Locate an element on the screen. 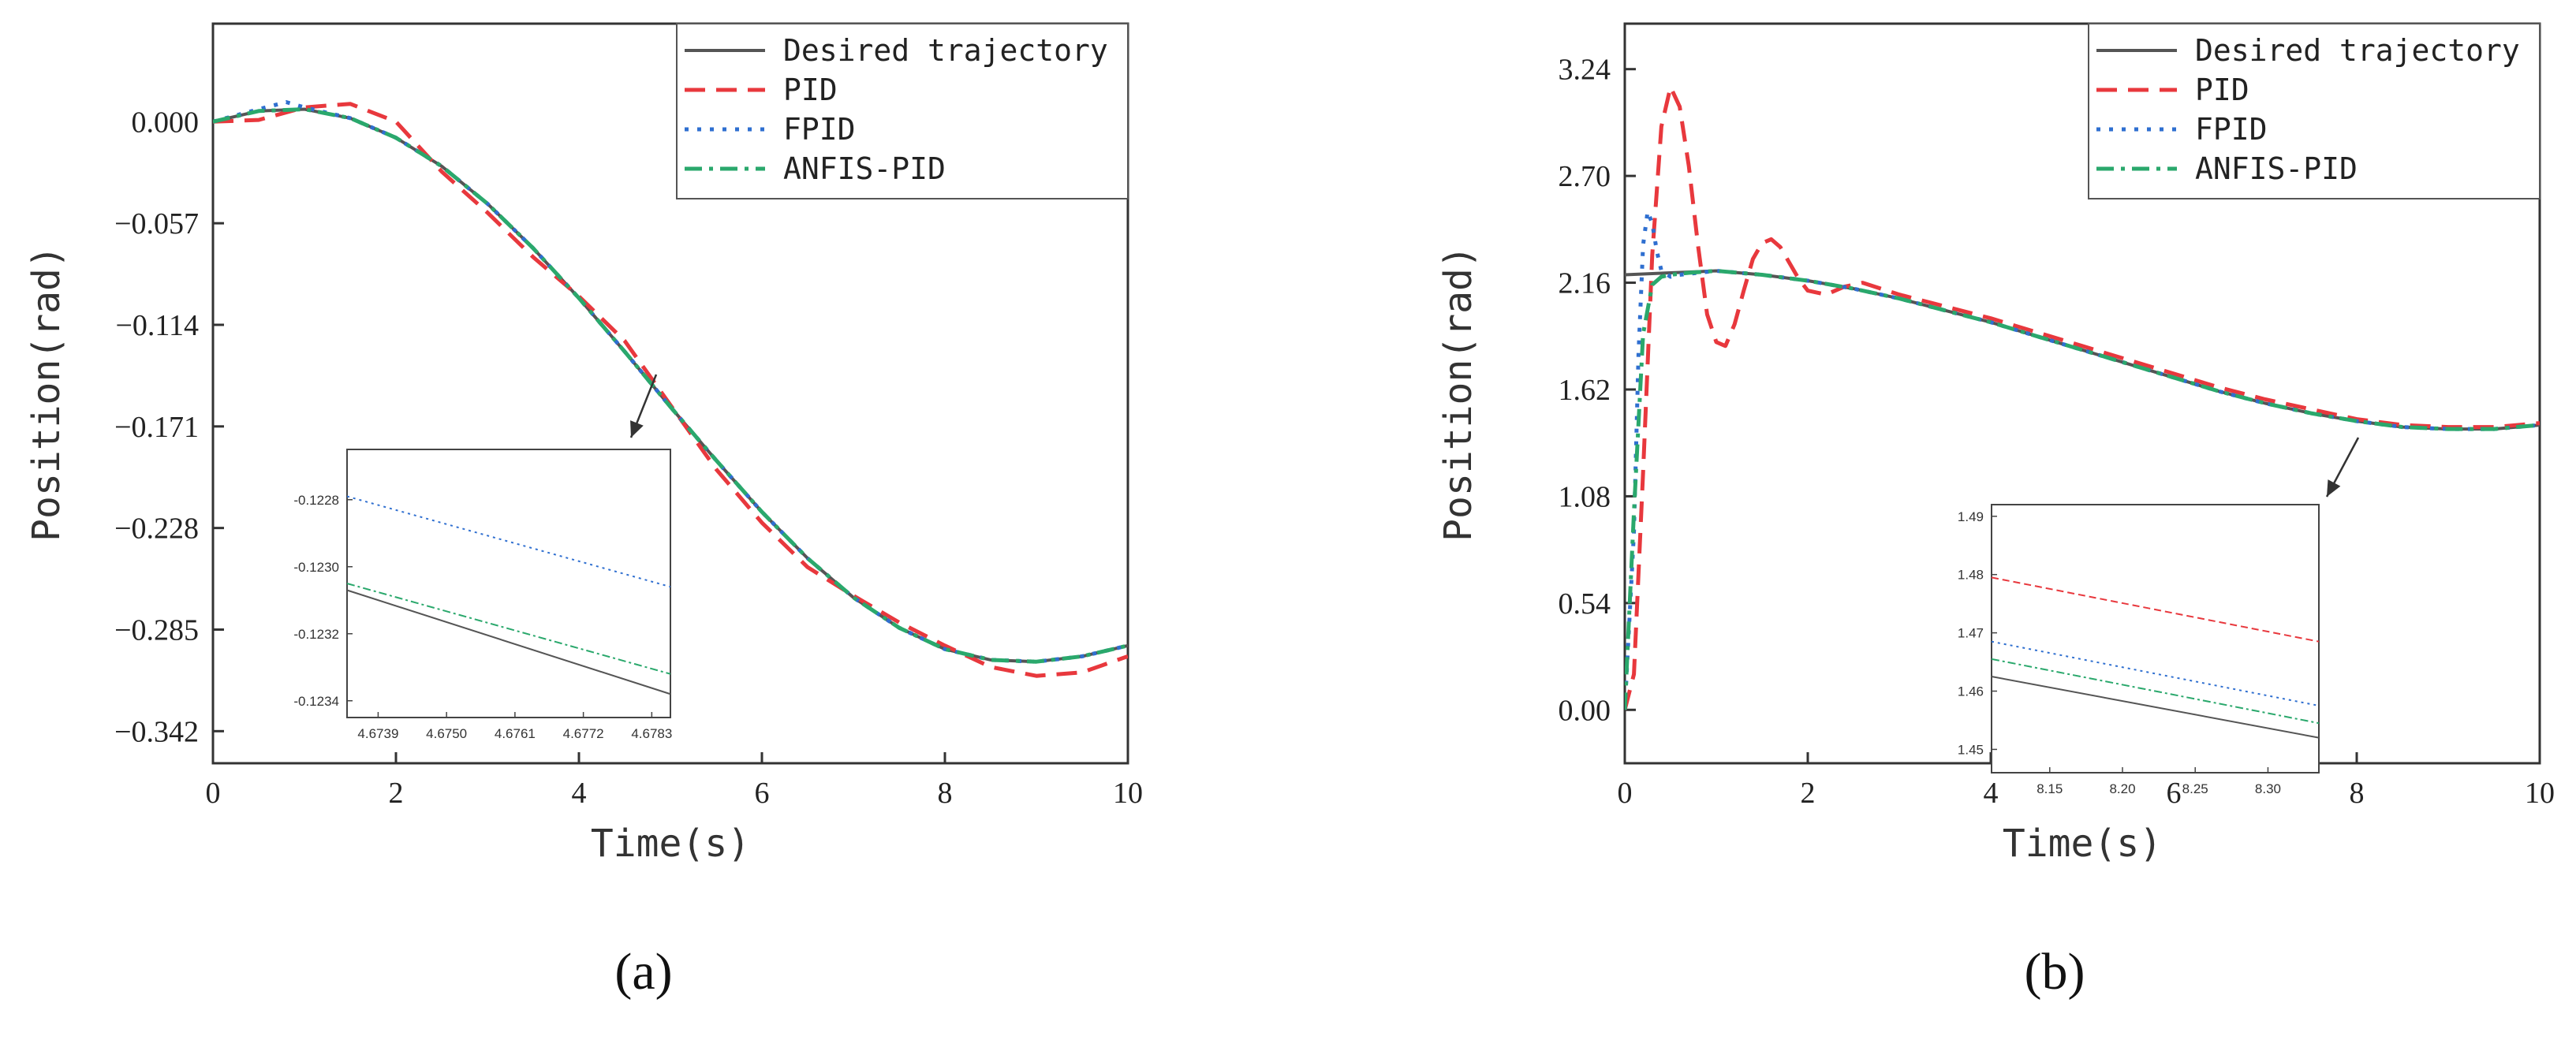 This screenshot has width=2576, height=1040. inset-x-tick-label: 4.6739 is located at coordinates (377, 733).